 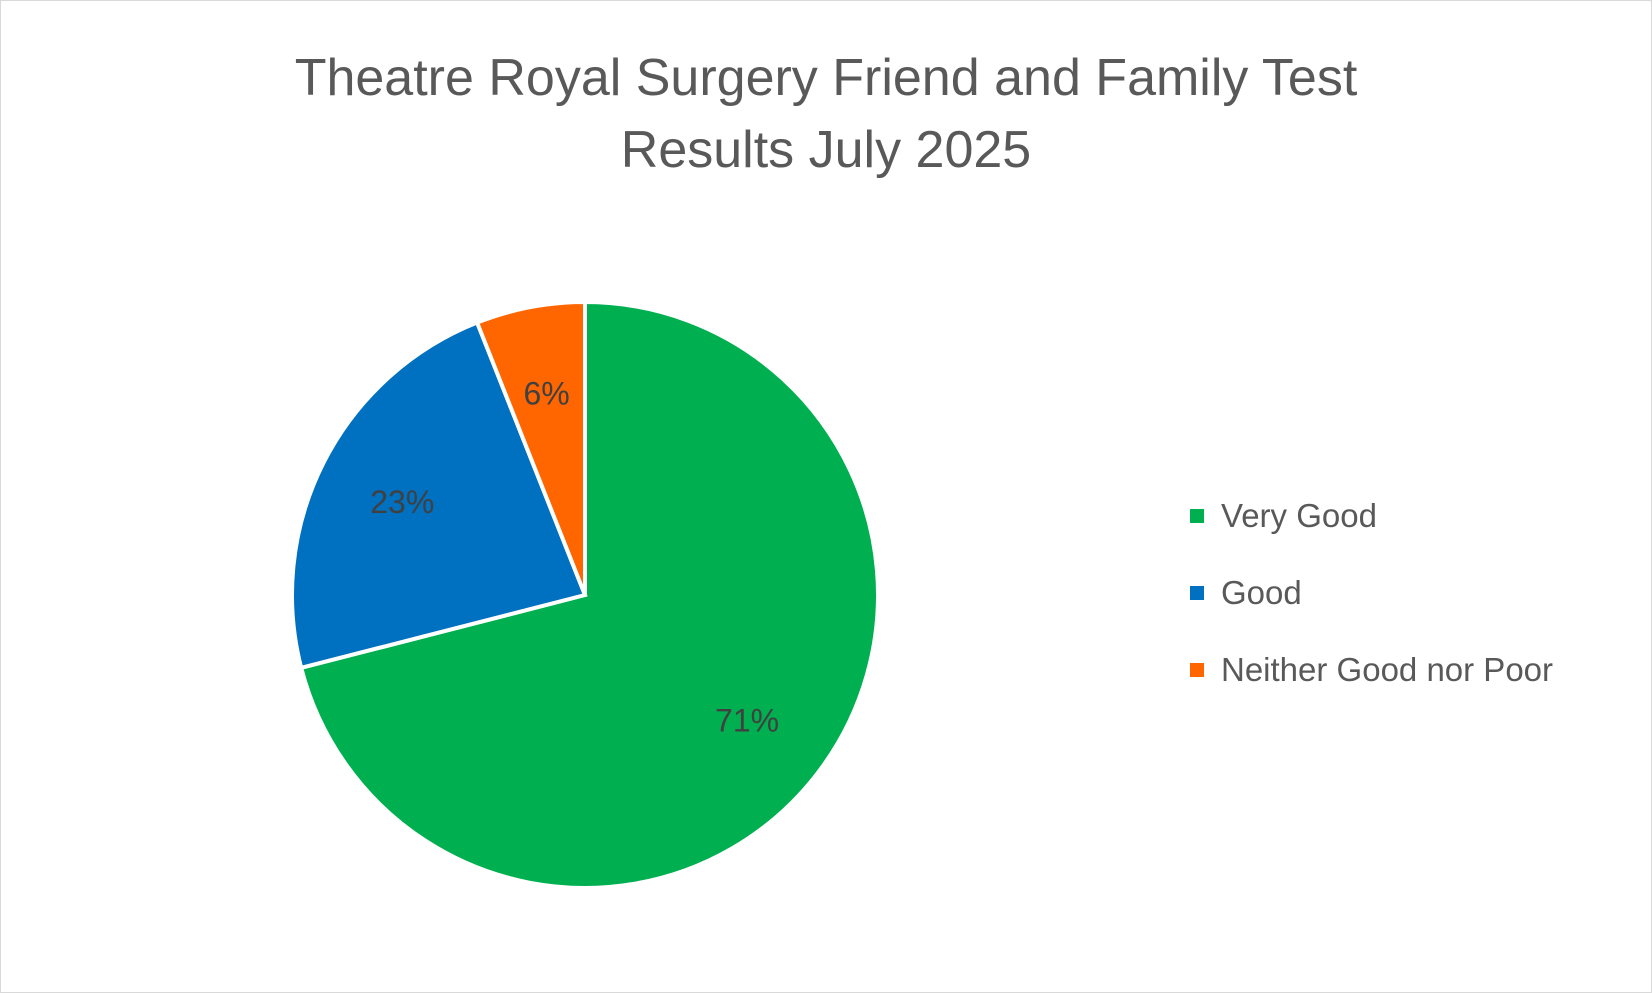 What do you see at coordinates (546, 394) in the screenshot?
I see `data-label-neither-good-nor-poor: 6%` at bounding box center [546, 394].